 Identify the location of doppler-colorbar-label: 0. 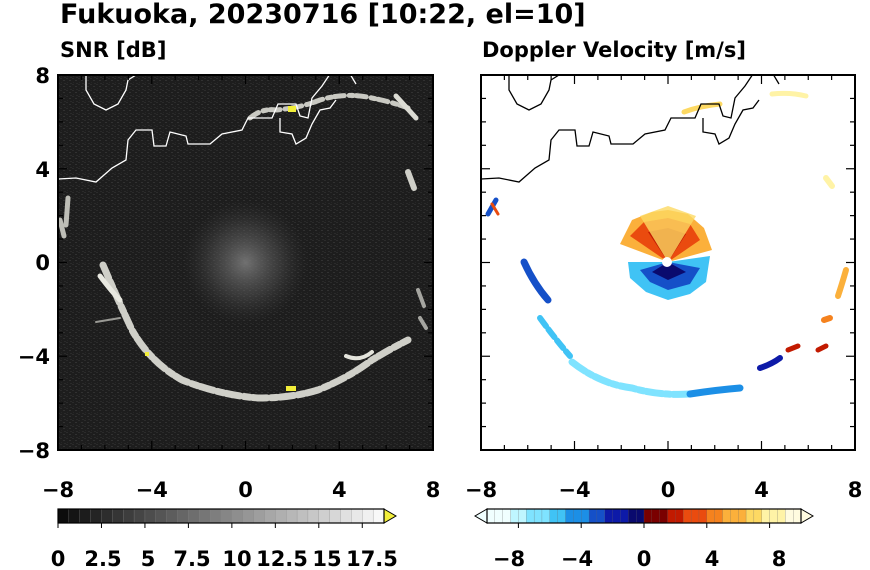
(644, 558).